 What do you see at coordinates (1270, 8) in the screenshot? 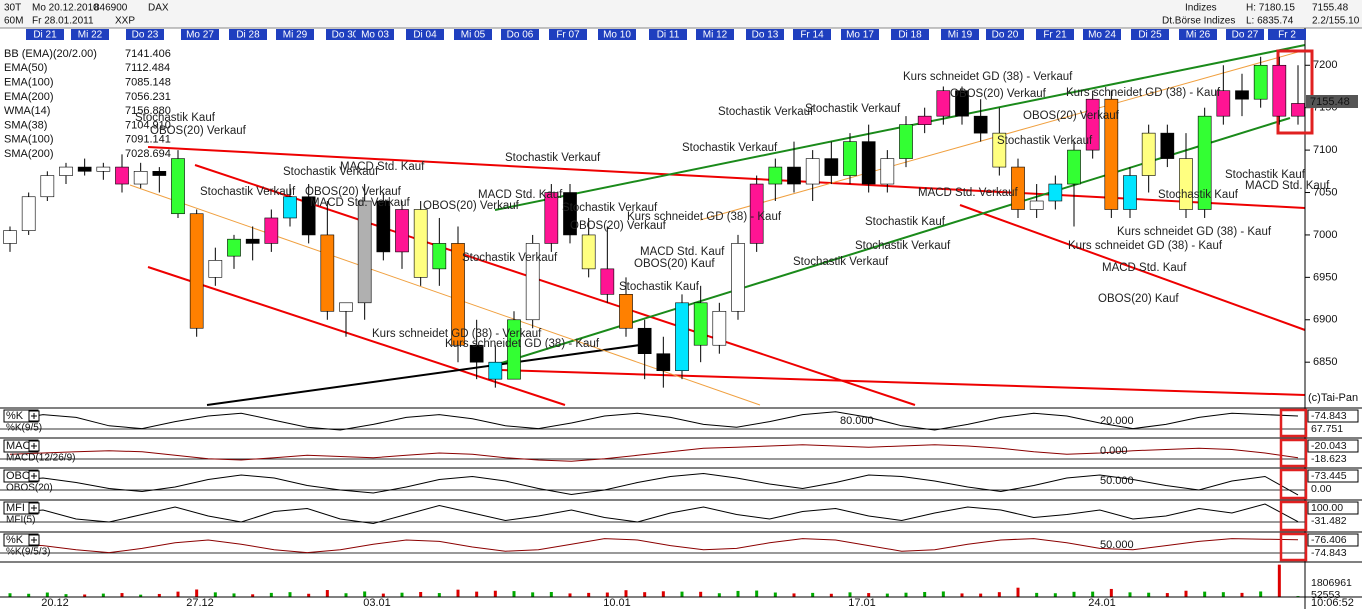
I see `high: H: 7180.15` at bounding box center [1270, 8].